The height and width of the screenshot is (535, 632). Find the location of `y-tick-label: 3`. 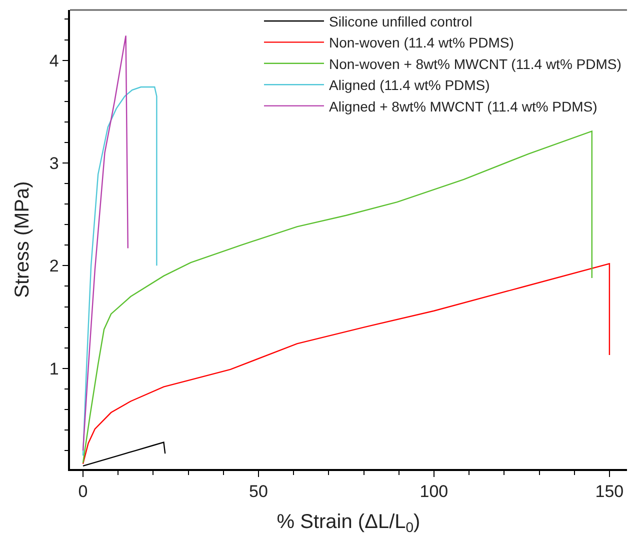

y-tick-label: 3 is located at coordinates (54, 163).